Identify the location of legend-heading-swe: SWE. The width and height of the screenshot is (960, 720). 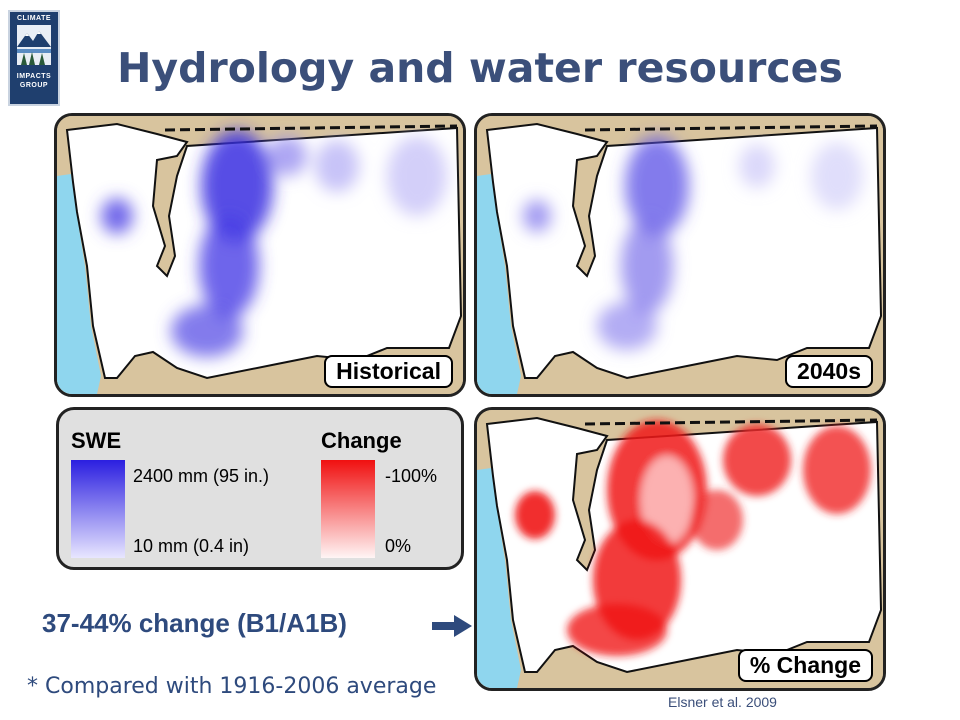
(96, 440).